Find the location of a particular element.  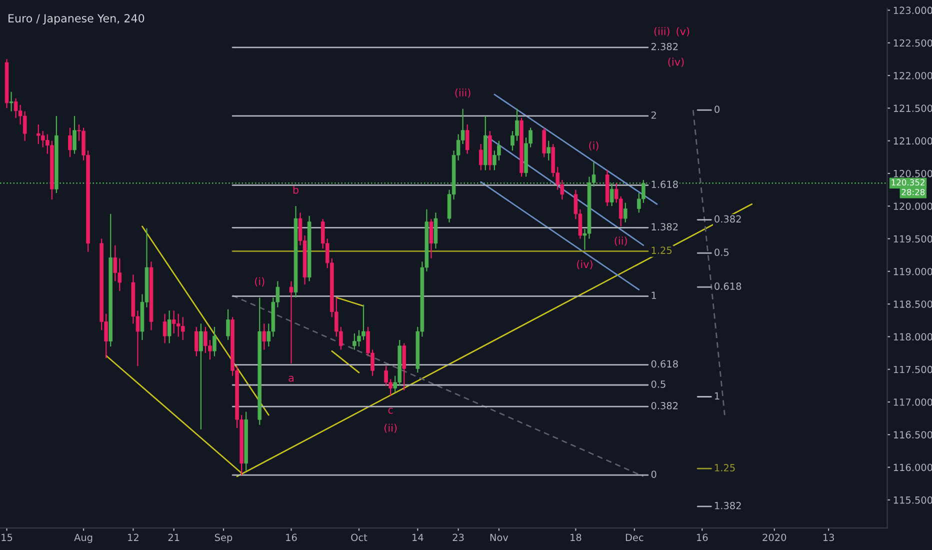

y-tick-label: 119.000 is located at coordinates (913, 272).